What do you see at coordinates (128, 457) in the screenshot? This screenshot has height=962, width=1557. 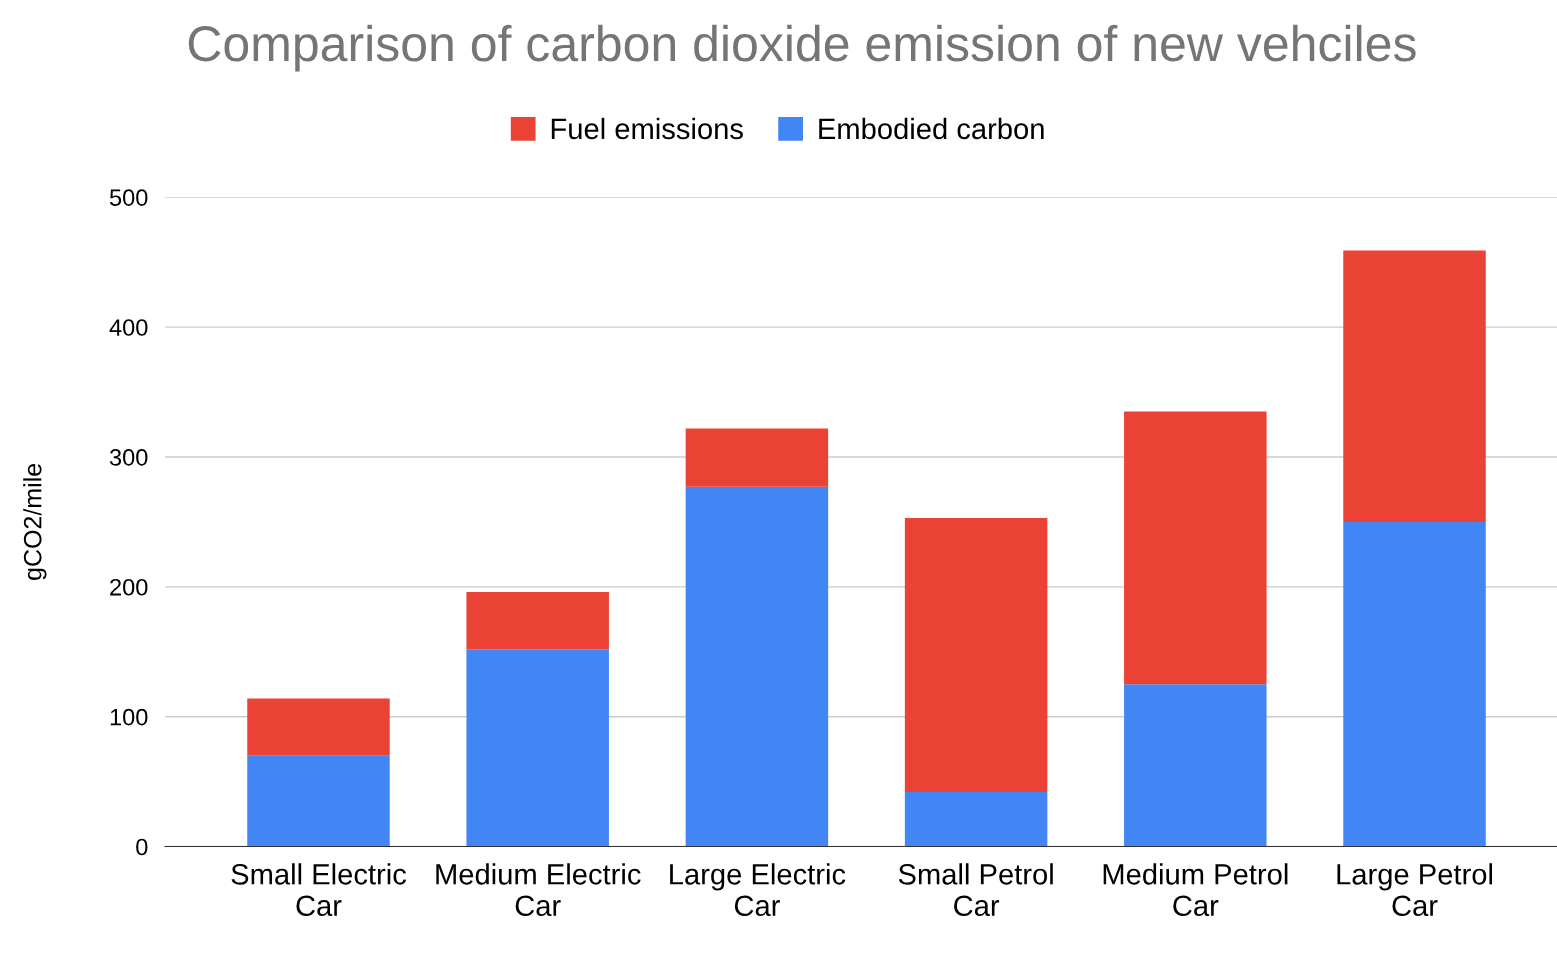 I see `y-tick-label: 300` at bounding box center [128, 457].